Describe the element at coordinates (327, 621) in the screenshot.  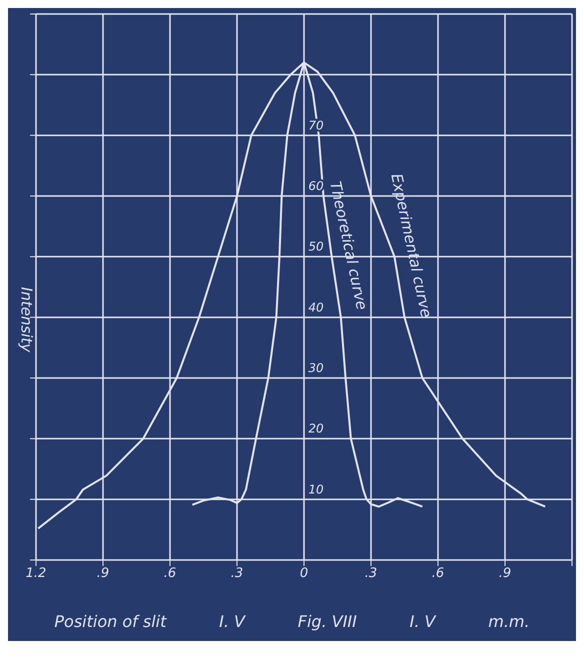
I see `text: Fig. VIII` at that location.